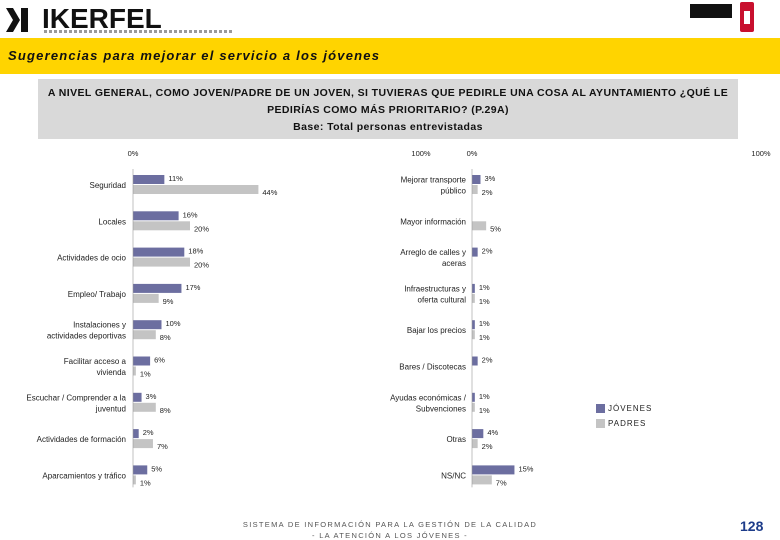 This screenshot has height=540, width=780. Describe the element at coordinates (269, 192) in the screenshot. I see `data-label-padres: 44%` at that location.